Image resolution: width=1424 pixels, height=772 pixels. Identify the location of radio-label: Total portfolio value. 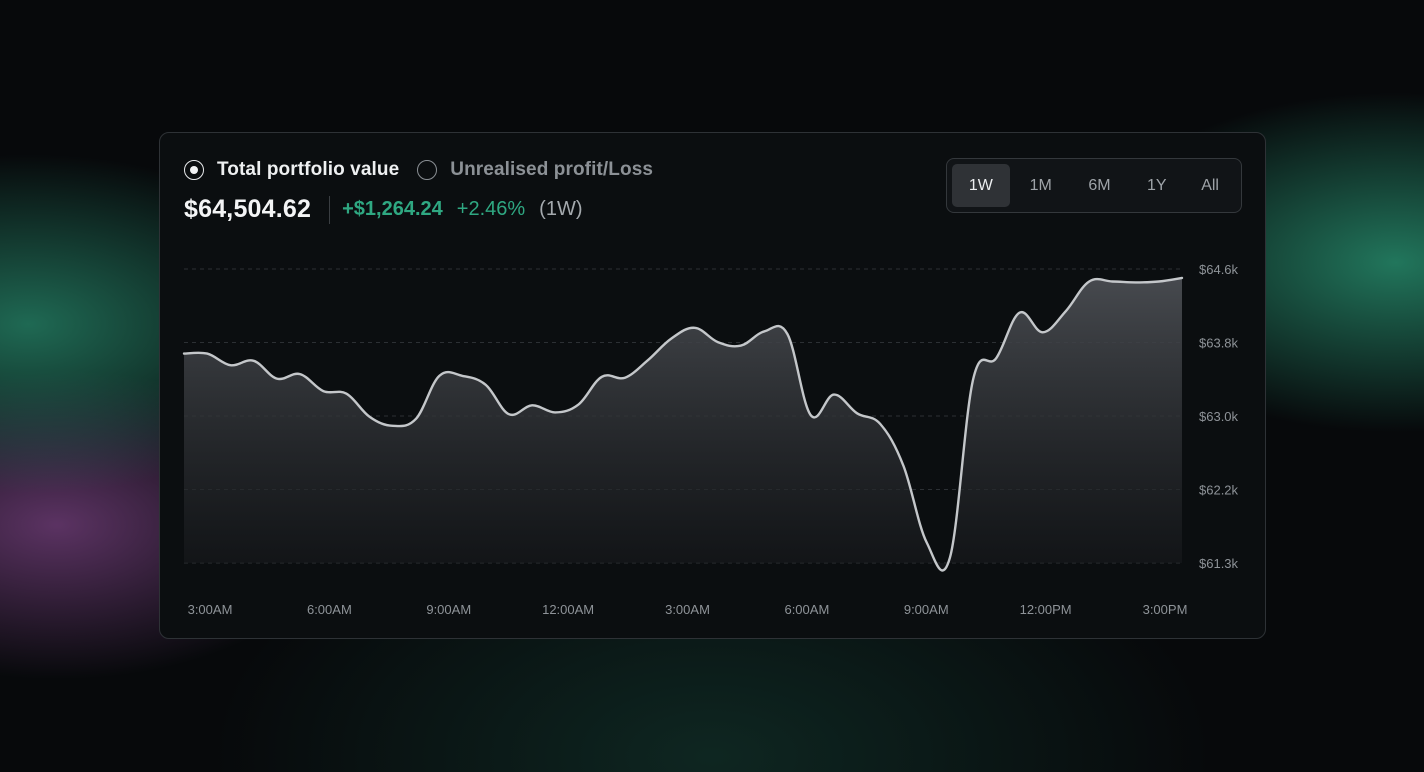
(308, 169).